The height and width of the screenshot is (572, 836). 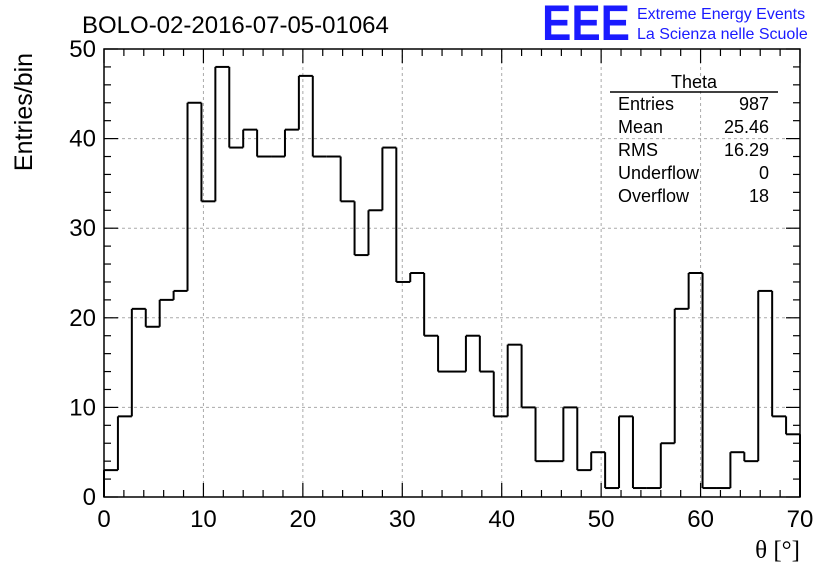 I want to click on x-tick-label: 30, so click(x=402, y=519).